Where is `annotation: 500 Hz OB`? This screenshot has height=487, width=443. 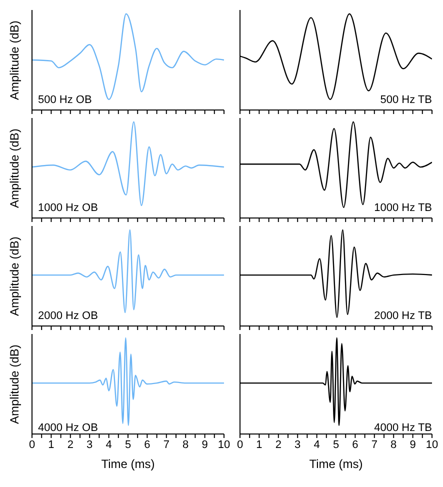
annotation: 500 Hz OB is located at coordinates (65, 100).